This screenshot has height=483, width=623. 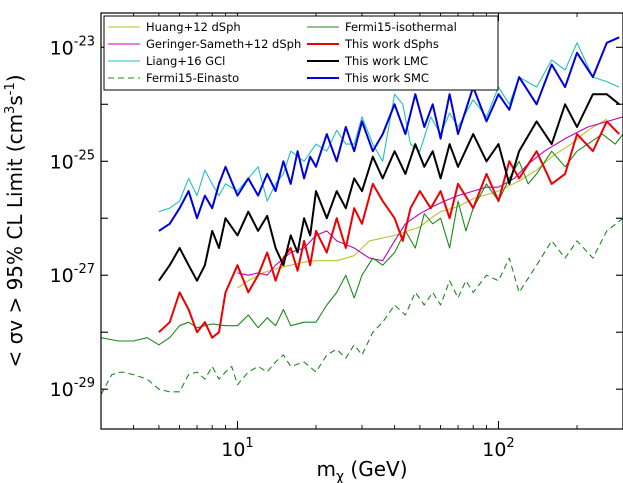 What do you see at coordinates (391, 44) in the screenshot?
I see `legend-label-5: This work dSphs` at bounding box center [391, 44].